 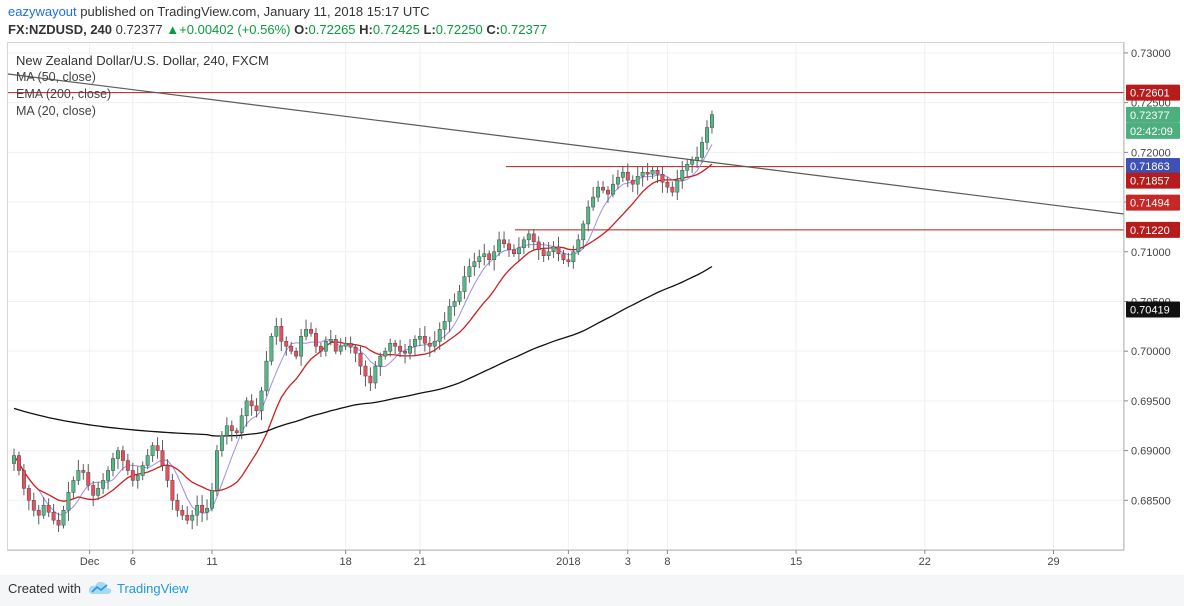 I want to click on up-arrow-icon: ▲, so click(x=173, y=29).